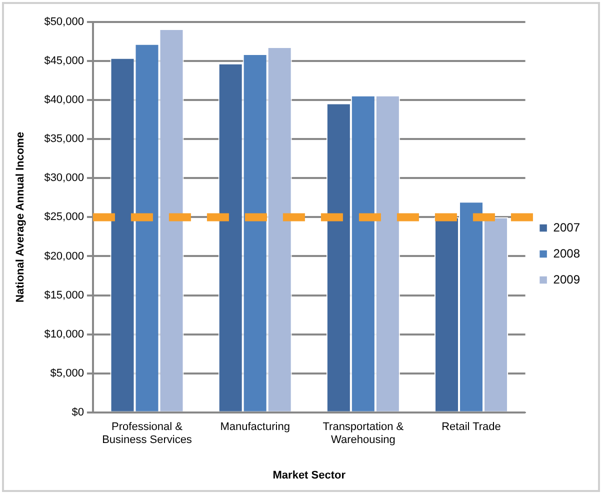 This screenshot has width=605, height=497. I want to click on y-axis-title: National Average Annual Income, so click(20, 217).